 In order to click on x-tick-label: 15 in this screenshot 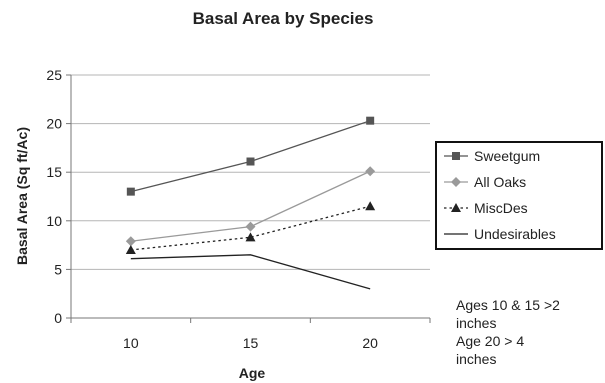, I will do `click(251, 343)`.